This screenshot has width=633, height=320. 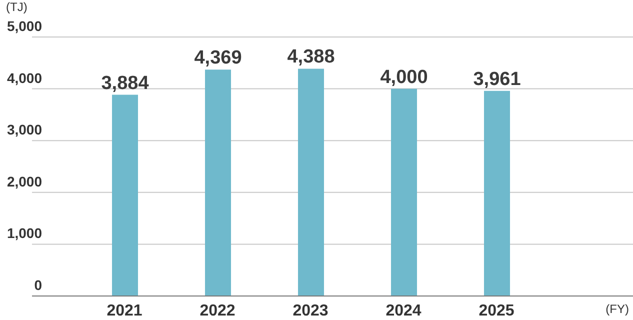 What do you see at coordinates (124, 311) in the screenshot?
I see `x-tick-label: 2021` at bounding box center [124, 311].